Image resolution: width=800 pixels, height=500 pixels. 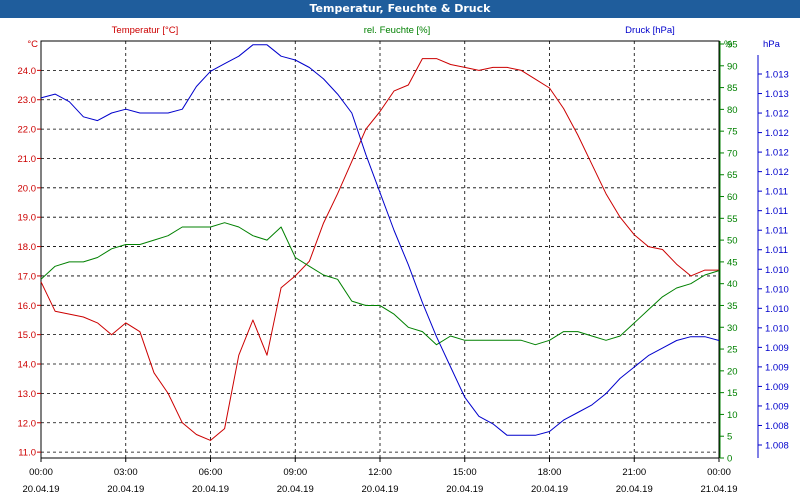 I want to click on x-tick-time: 21:00, so click(x=634, y=472).